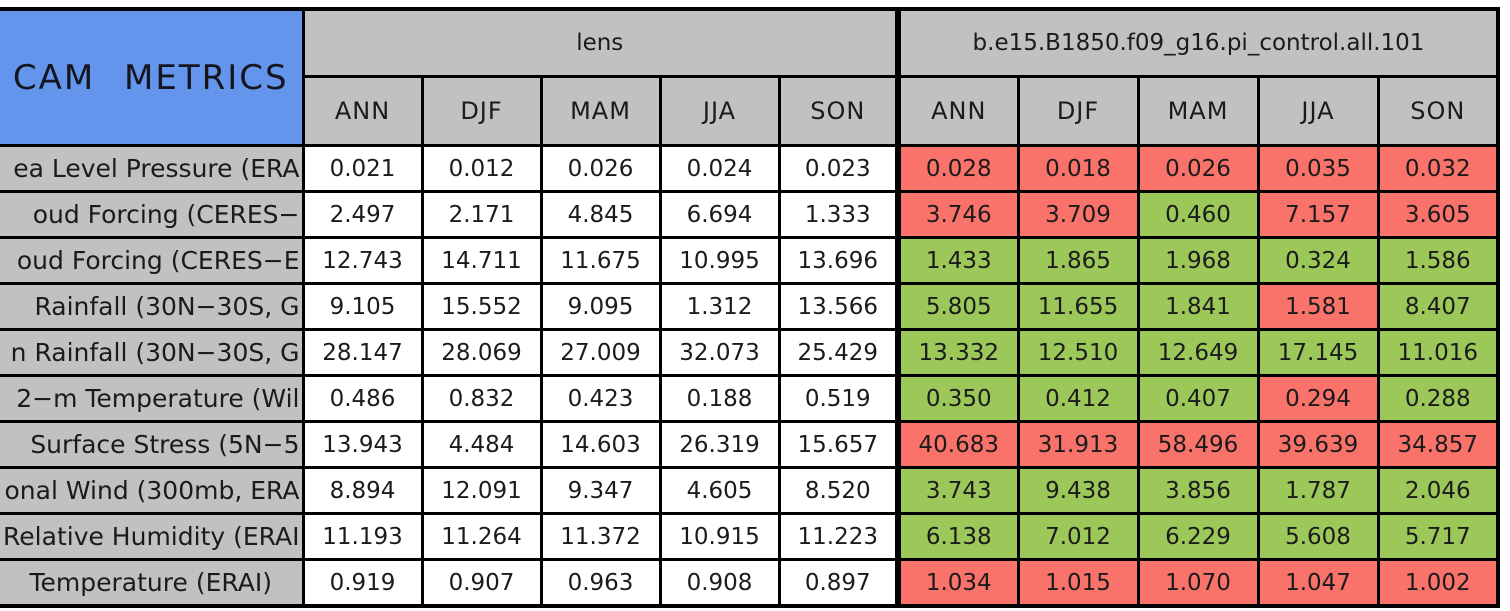 The image size is (1510, 611). What do you see at coordinates (1318, 398) in the screenshot?
I see `control-value-cell-worse: 0.294` at bounding box center [1318, 398].